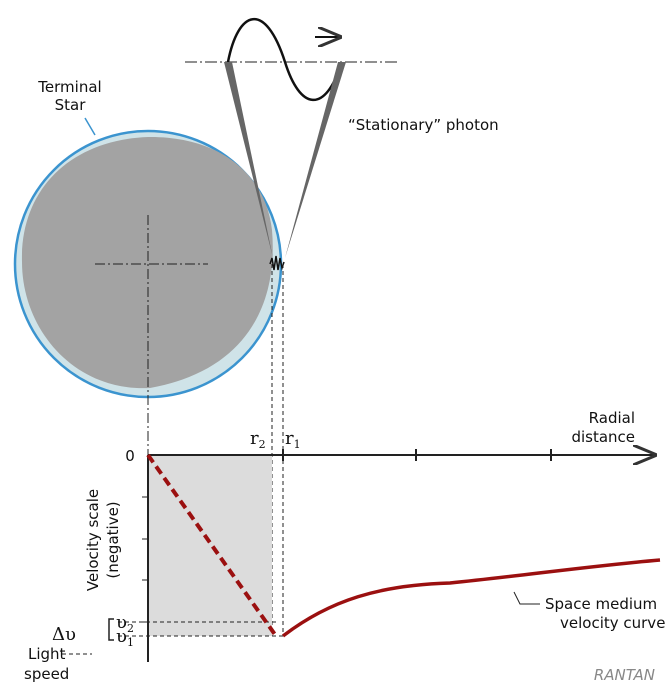 The width and height of the screenshot is (665, 696). Describe the element at coordinates (612, 418) in the screenshot. I see `axis-label: Radial` at that location.